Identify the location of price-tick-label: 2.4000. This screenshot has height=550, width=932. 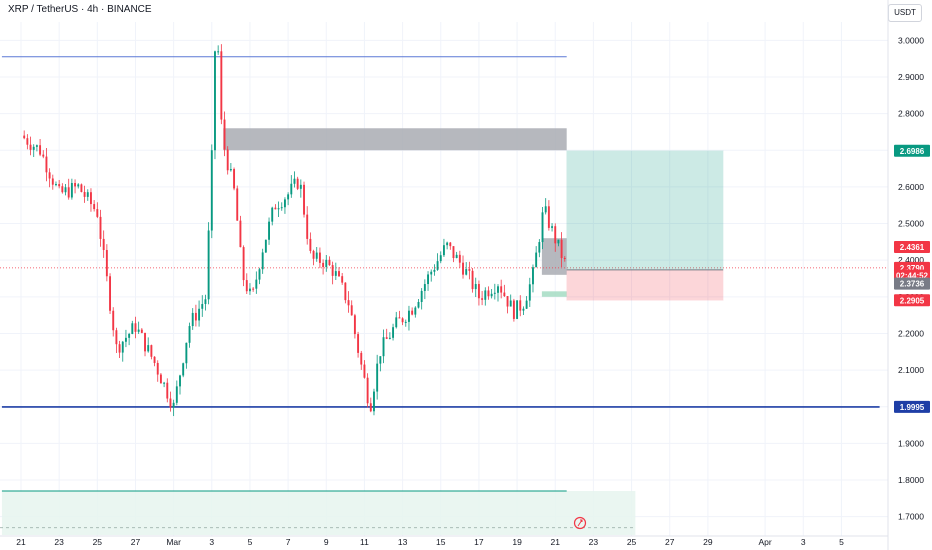
(911, 260).